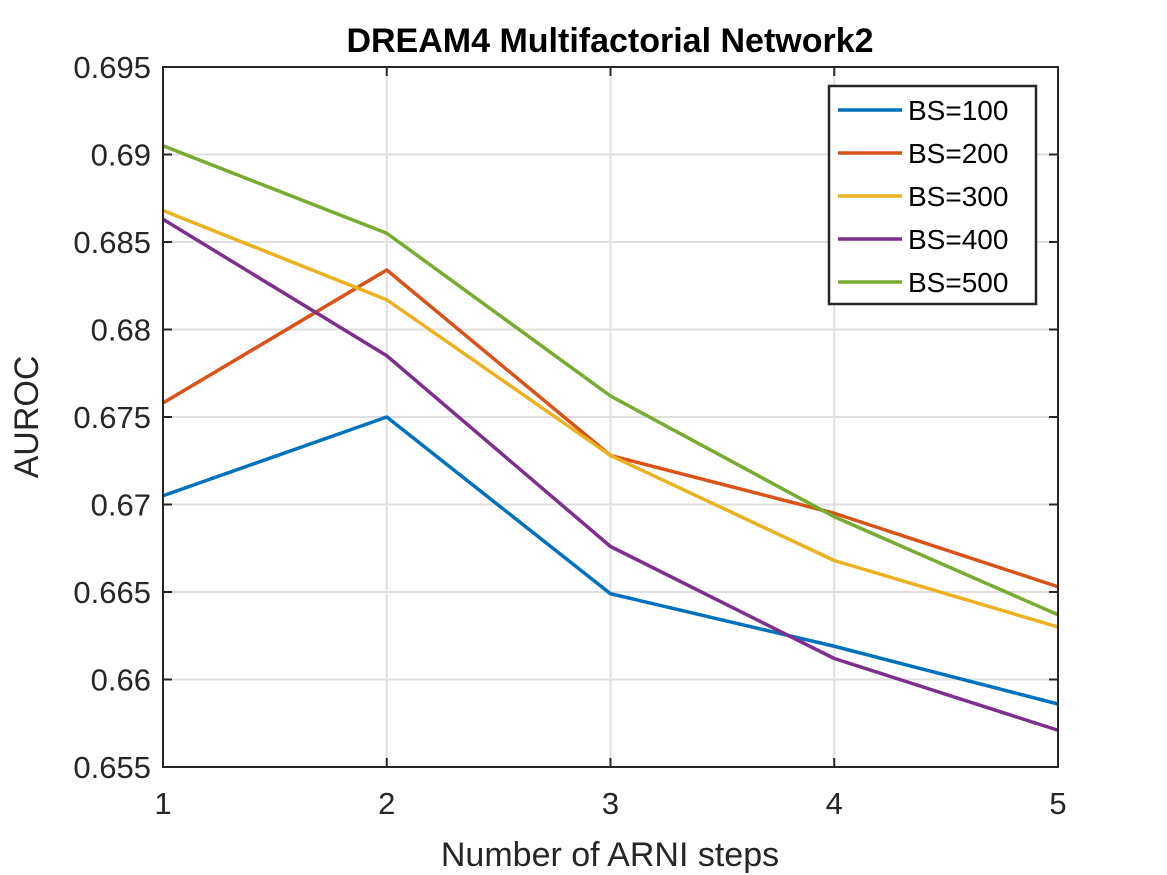  What do you see at coordinates (121, 155) in the screenshot?
I see `y-tick-label: 0.69` at bounding box center [121, 155].